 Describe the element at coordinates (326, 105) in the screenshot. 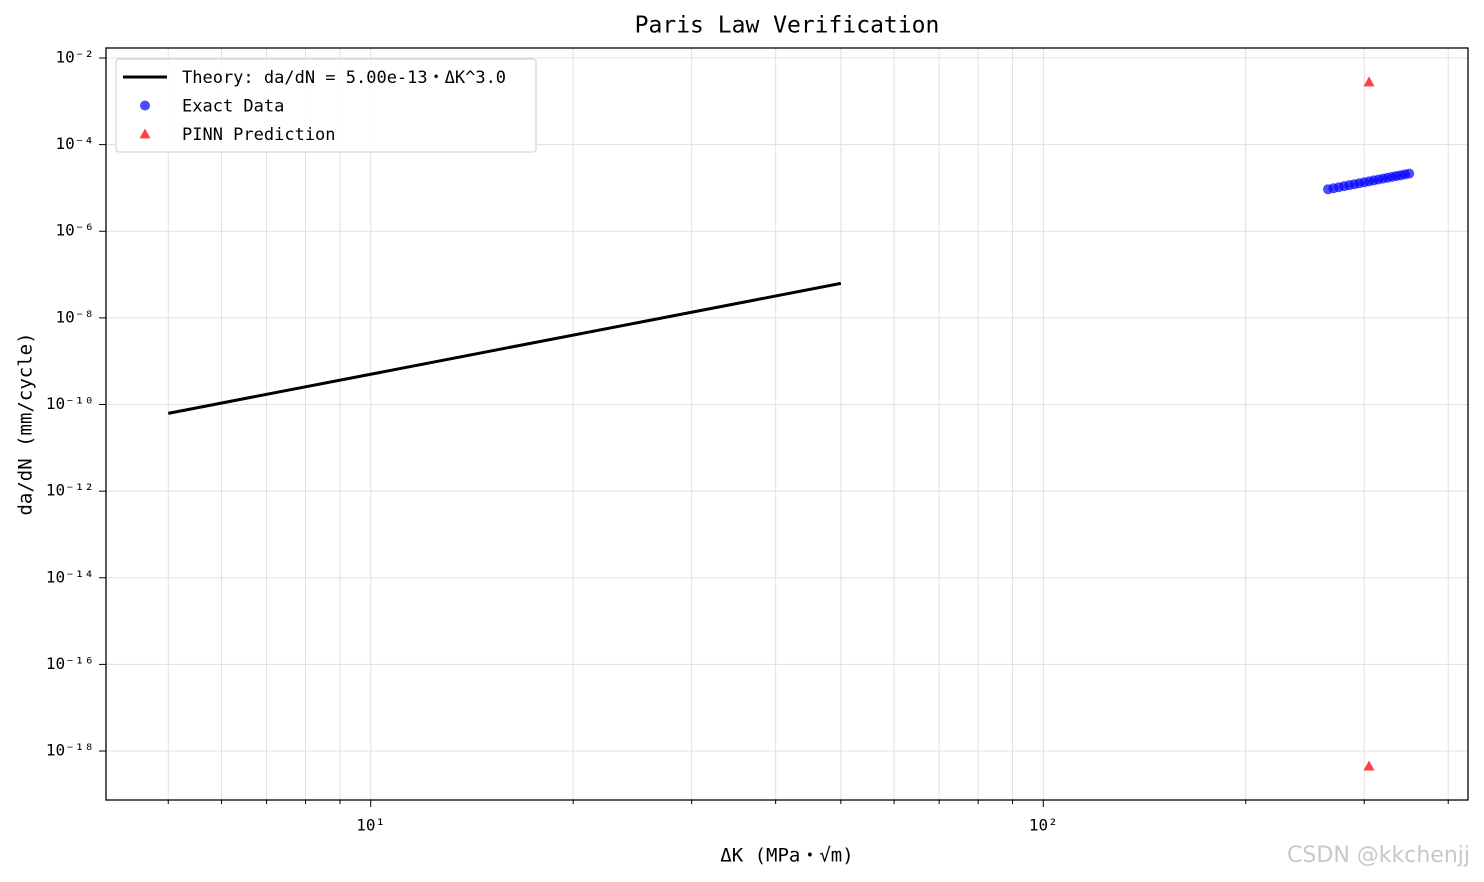

I see `legend-box` at that location.